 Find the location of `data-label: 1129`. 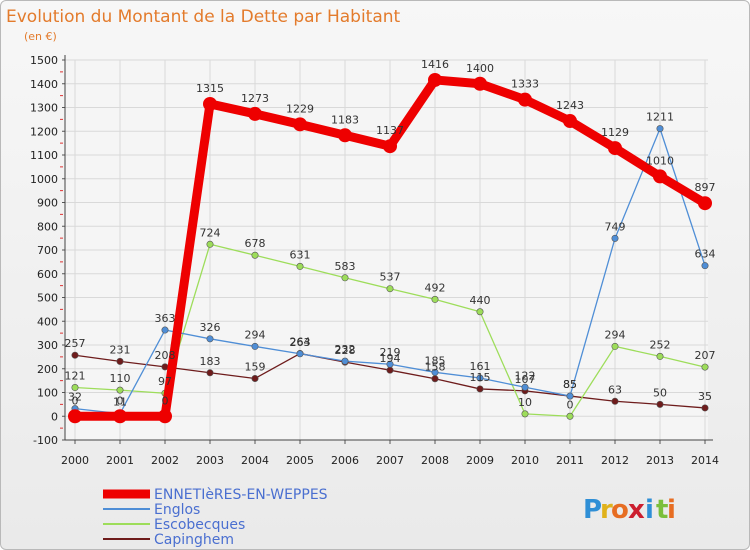

data-label: 1129 is located at coordinates (615, 132).